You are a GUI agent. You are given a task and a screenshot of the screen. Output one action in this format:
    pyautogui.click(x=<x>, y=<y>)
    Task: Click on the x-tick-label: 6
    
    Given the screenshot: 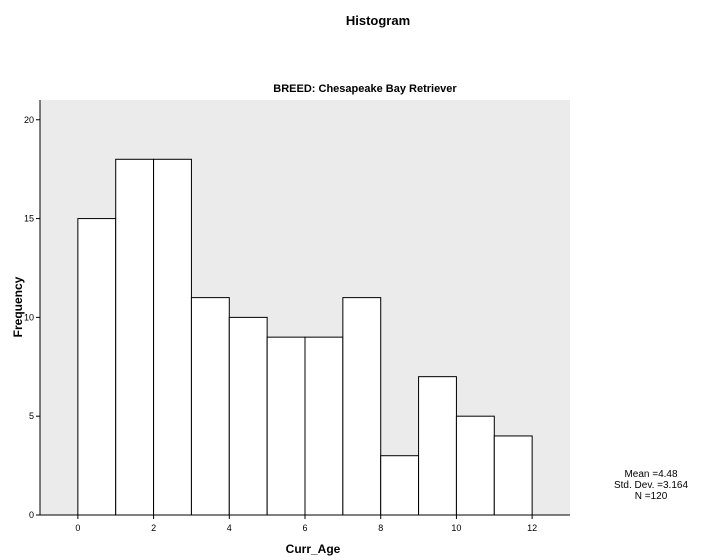 What is the action you would take?
    pyautogui.click(x=304, y=528)
    